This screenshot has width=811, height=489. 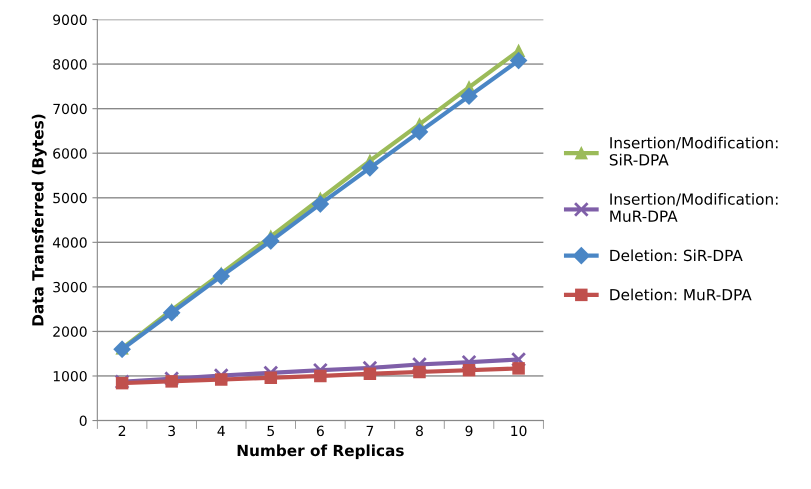 What do you see at coordinates (70, 20) in the screenshot?
I see `y-tick-label: 9000` at bounding box center [70, 20].